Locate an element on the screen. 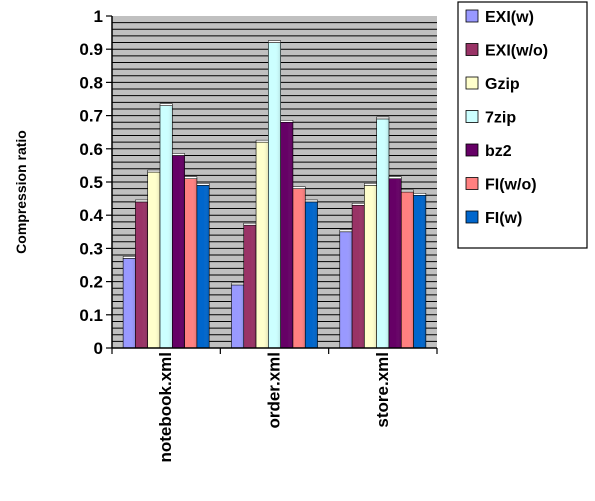 The image size is (595, 501). x-tick-label: order.xml is located at coordinates (274, 390).